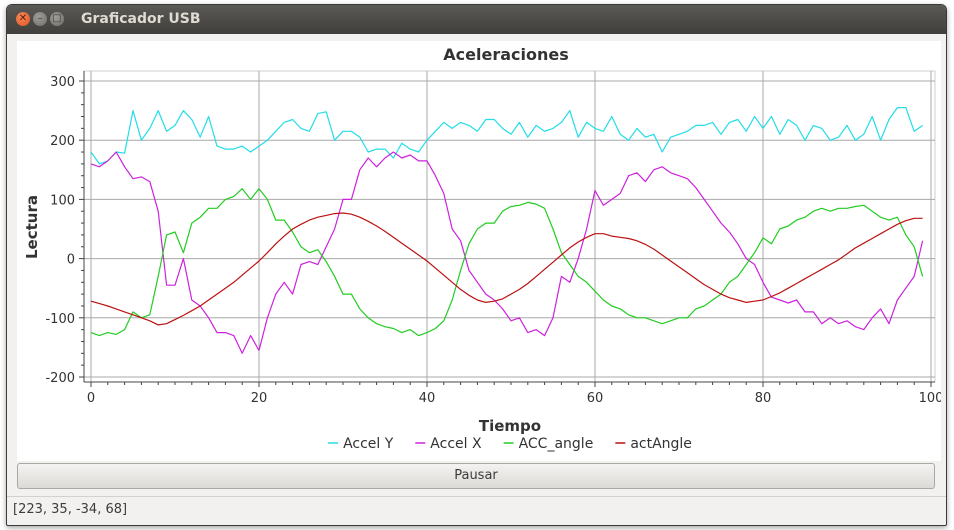  I want to click on legend-label: Accel X, so click(456, 444).